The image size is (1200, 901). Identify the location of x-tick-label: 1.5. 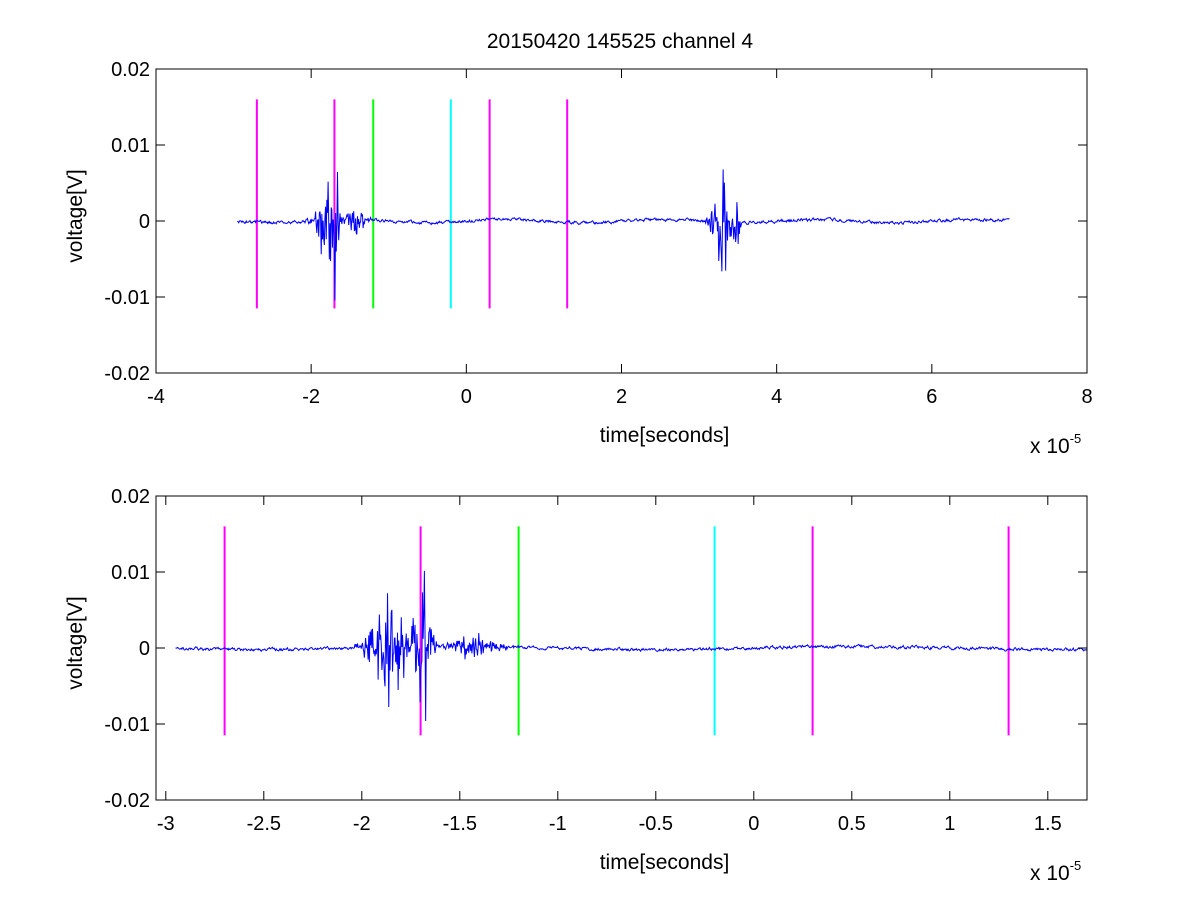
(1048, 824).